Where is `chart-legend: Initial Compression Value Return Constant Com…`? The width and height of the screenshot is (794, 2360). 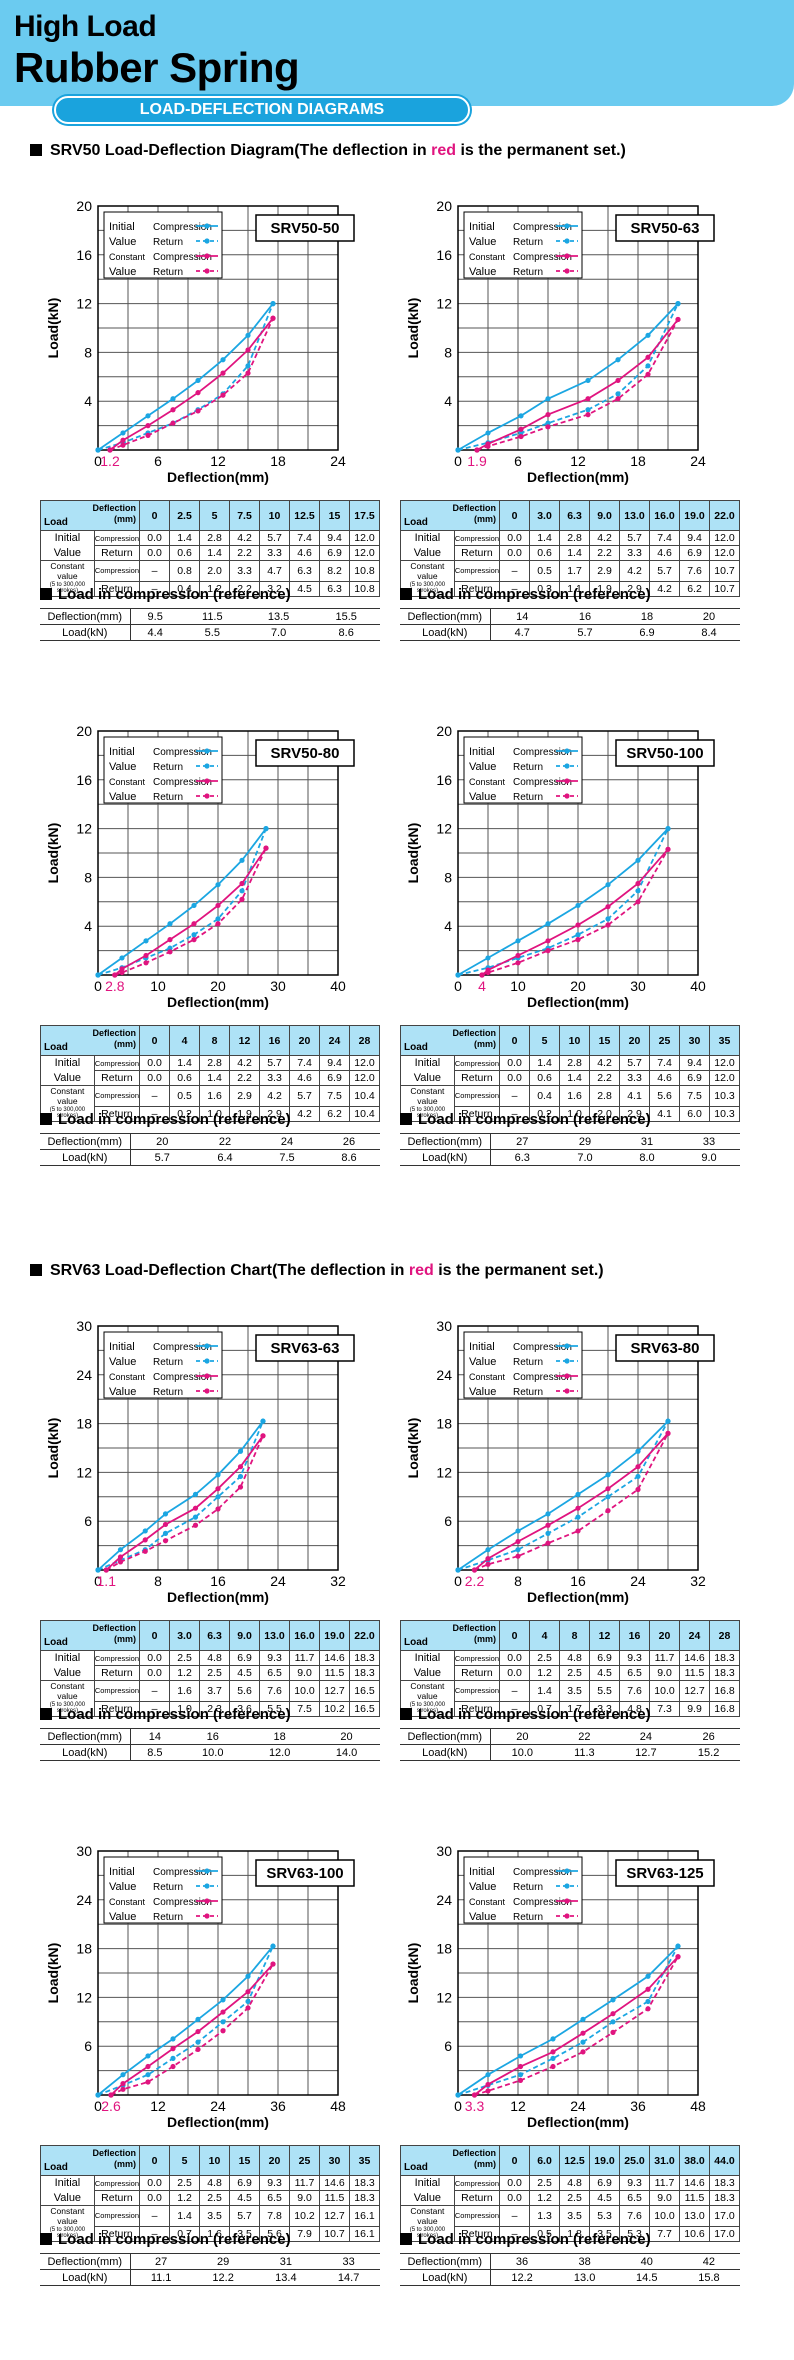 chart-legend: Initial Compression Value Return Constant Com… is located at coordinates (163, 770).